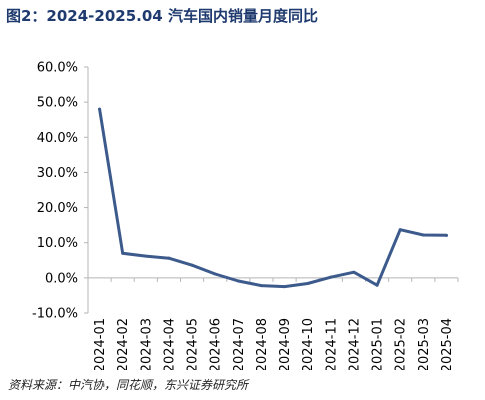  What do you see at coordinates (57, 208) in the screenshot?
I see `y-tick-label: 20.0%` at bounding box center [57, 208].